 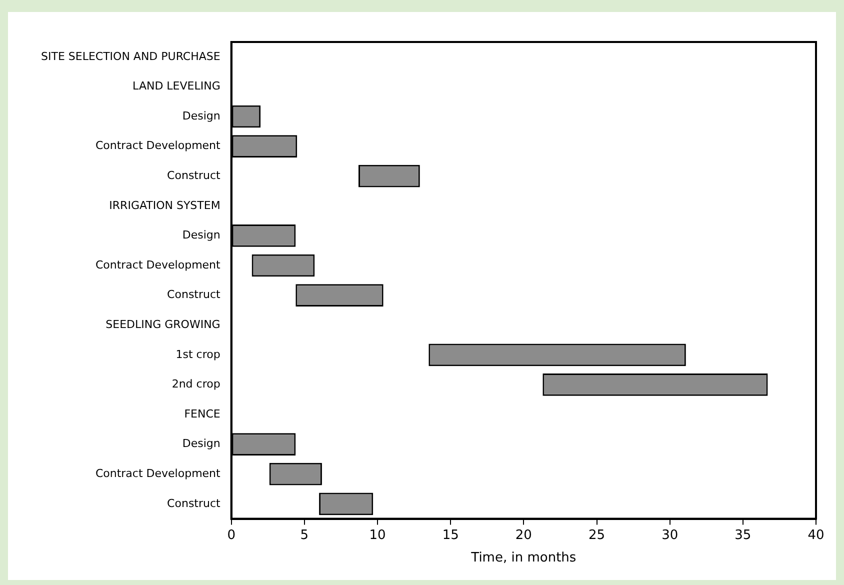 What do you see at coordinates (231, 535) in the screenshot?
I see `x-tick-label: 0` at bounding box center [231, 535].